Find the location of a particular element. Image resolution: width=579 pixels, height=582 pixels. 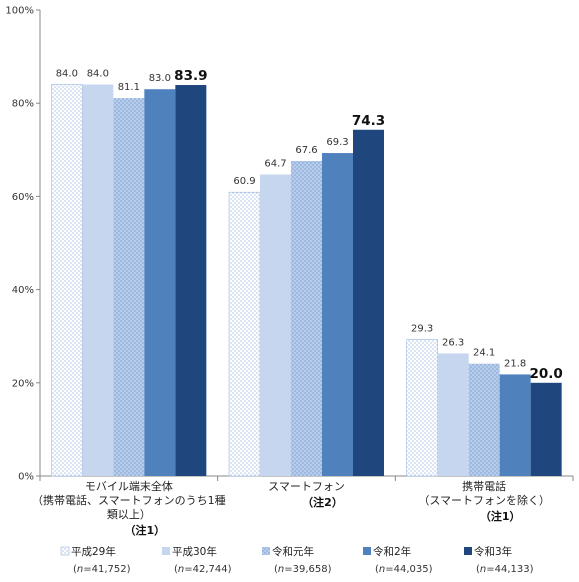

legend-label: 令和3年 is located at coordinates (493, 551).